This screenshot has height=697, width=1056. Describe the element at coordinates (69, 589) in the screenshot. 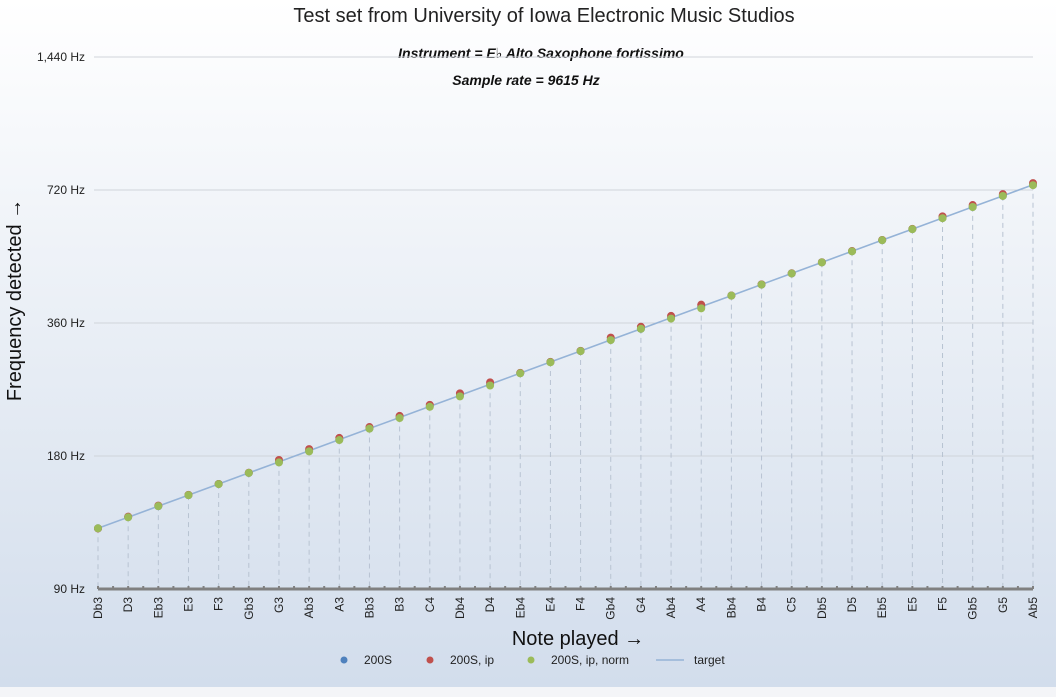

I see `y-tick-label: 90 Hz` at that location.